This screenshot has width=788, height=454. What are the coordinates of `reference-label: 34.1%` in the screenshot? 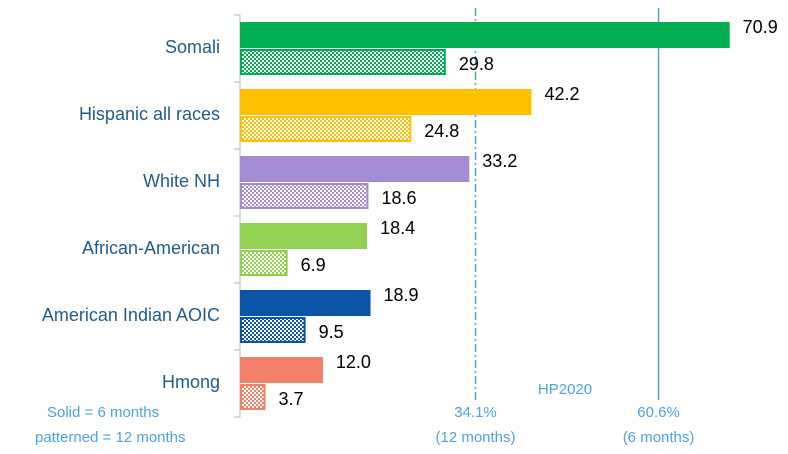 It's located at (475, 412).